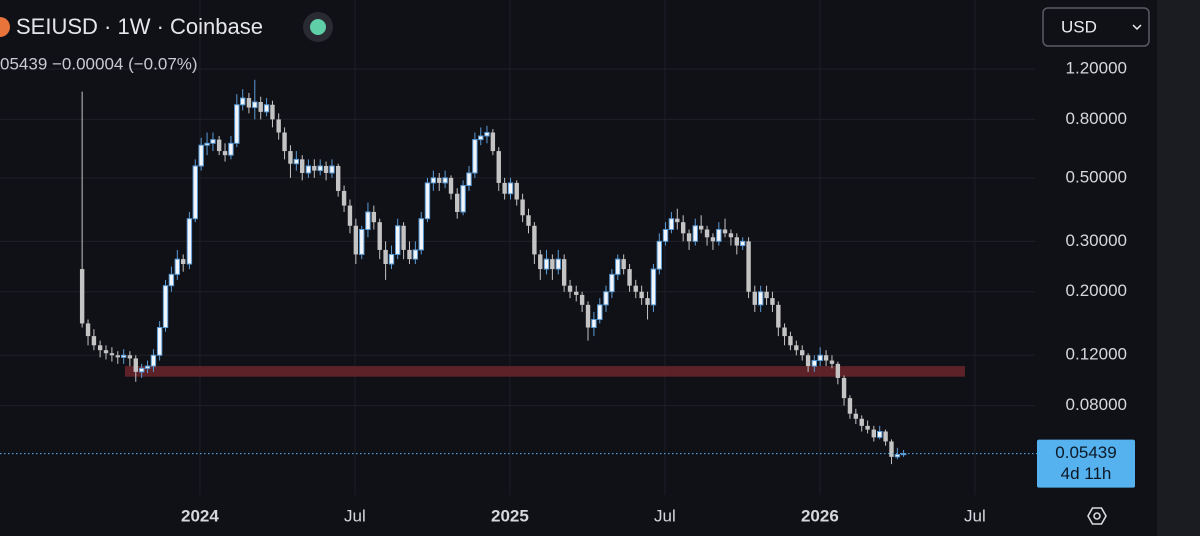 The width and height of the screenshot is (1200, 536). What do you see at coordinates (1079, 26) in the screenshot?
I see `currency-label: USD` at bounding box center [1079, 26].